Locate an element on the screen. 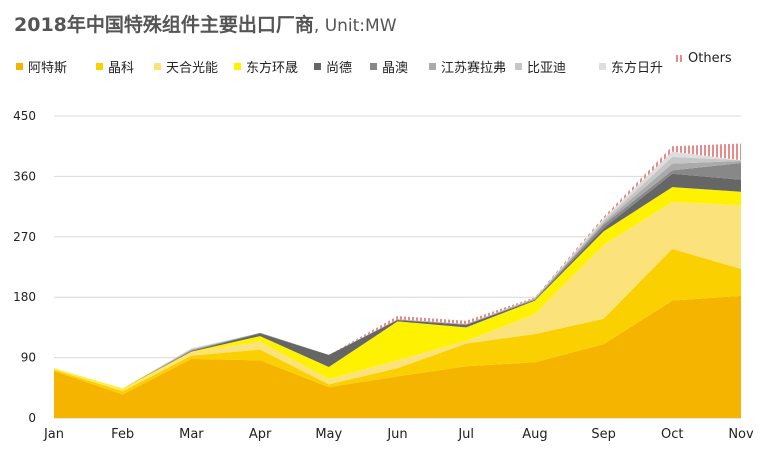 The height and width of the screenshot is (456, 763). chart-title: 2018年中国特殊组件主要出口厂商, Unit:MW is located at coordinates (205, 23).